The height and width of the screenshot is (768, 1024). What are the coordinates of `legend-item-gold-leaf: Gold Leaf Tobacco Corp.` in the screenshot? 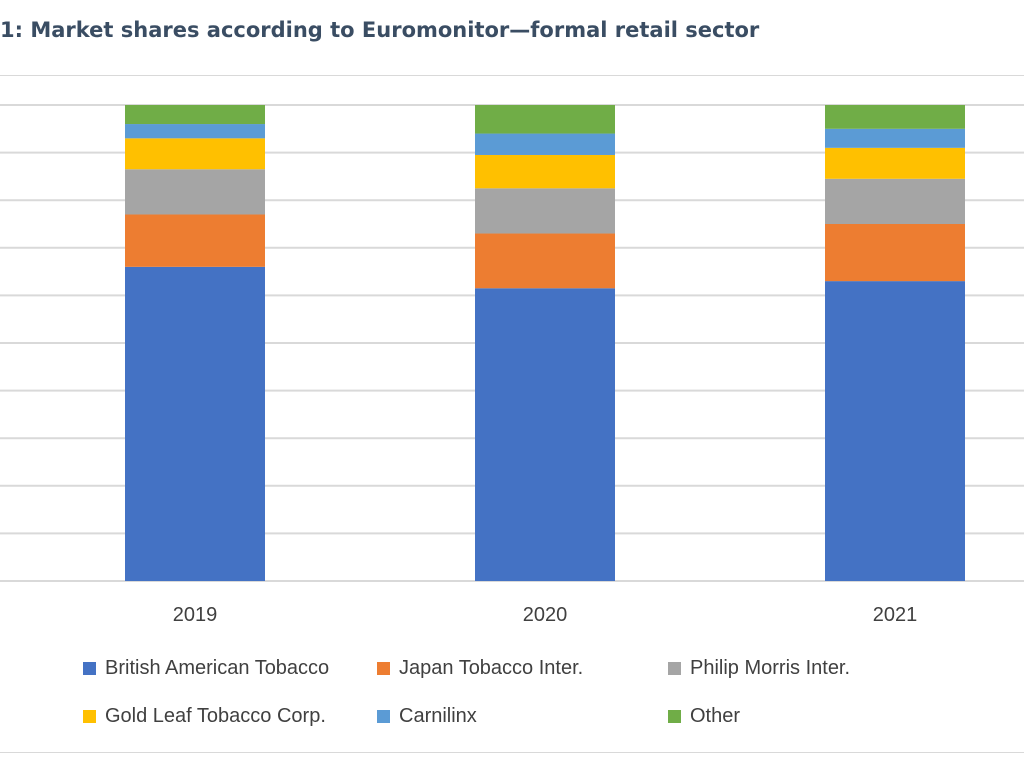 It's located at (204, 716).